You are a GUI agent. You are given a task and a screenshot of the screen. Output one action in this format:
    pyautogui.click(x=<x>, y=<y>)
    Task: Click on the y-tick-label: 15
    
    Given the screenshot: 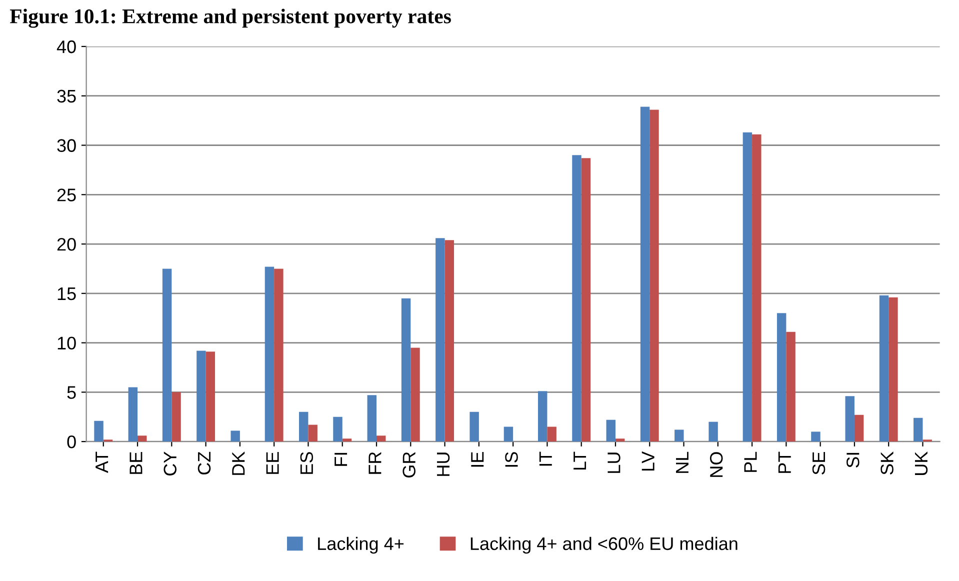 What is the action you would take?
    pyautogui.click(x=67, y=294)
    